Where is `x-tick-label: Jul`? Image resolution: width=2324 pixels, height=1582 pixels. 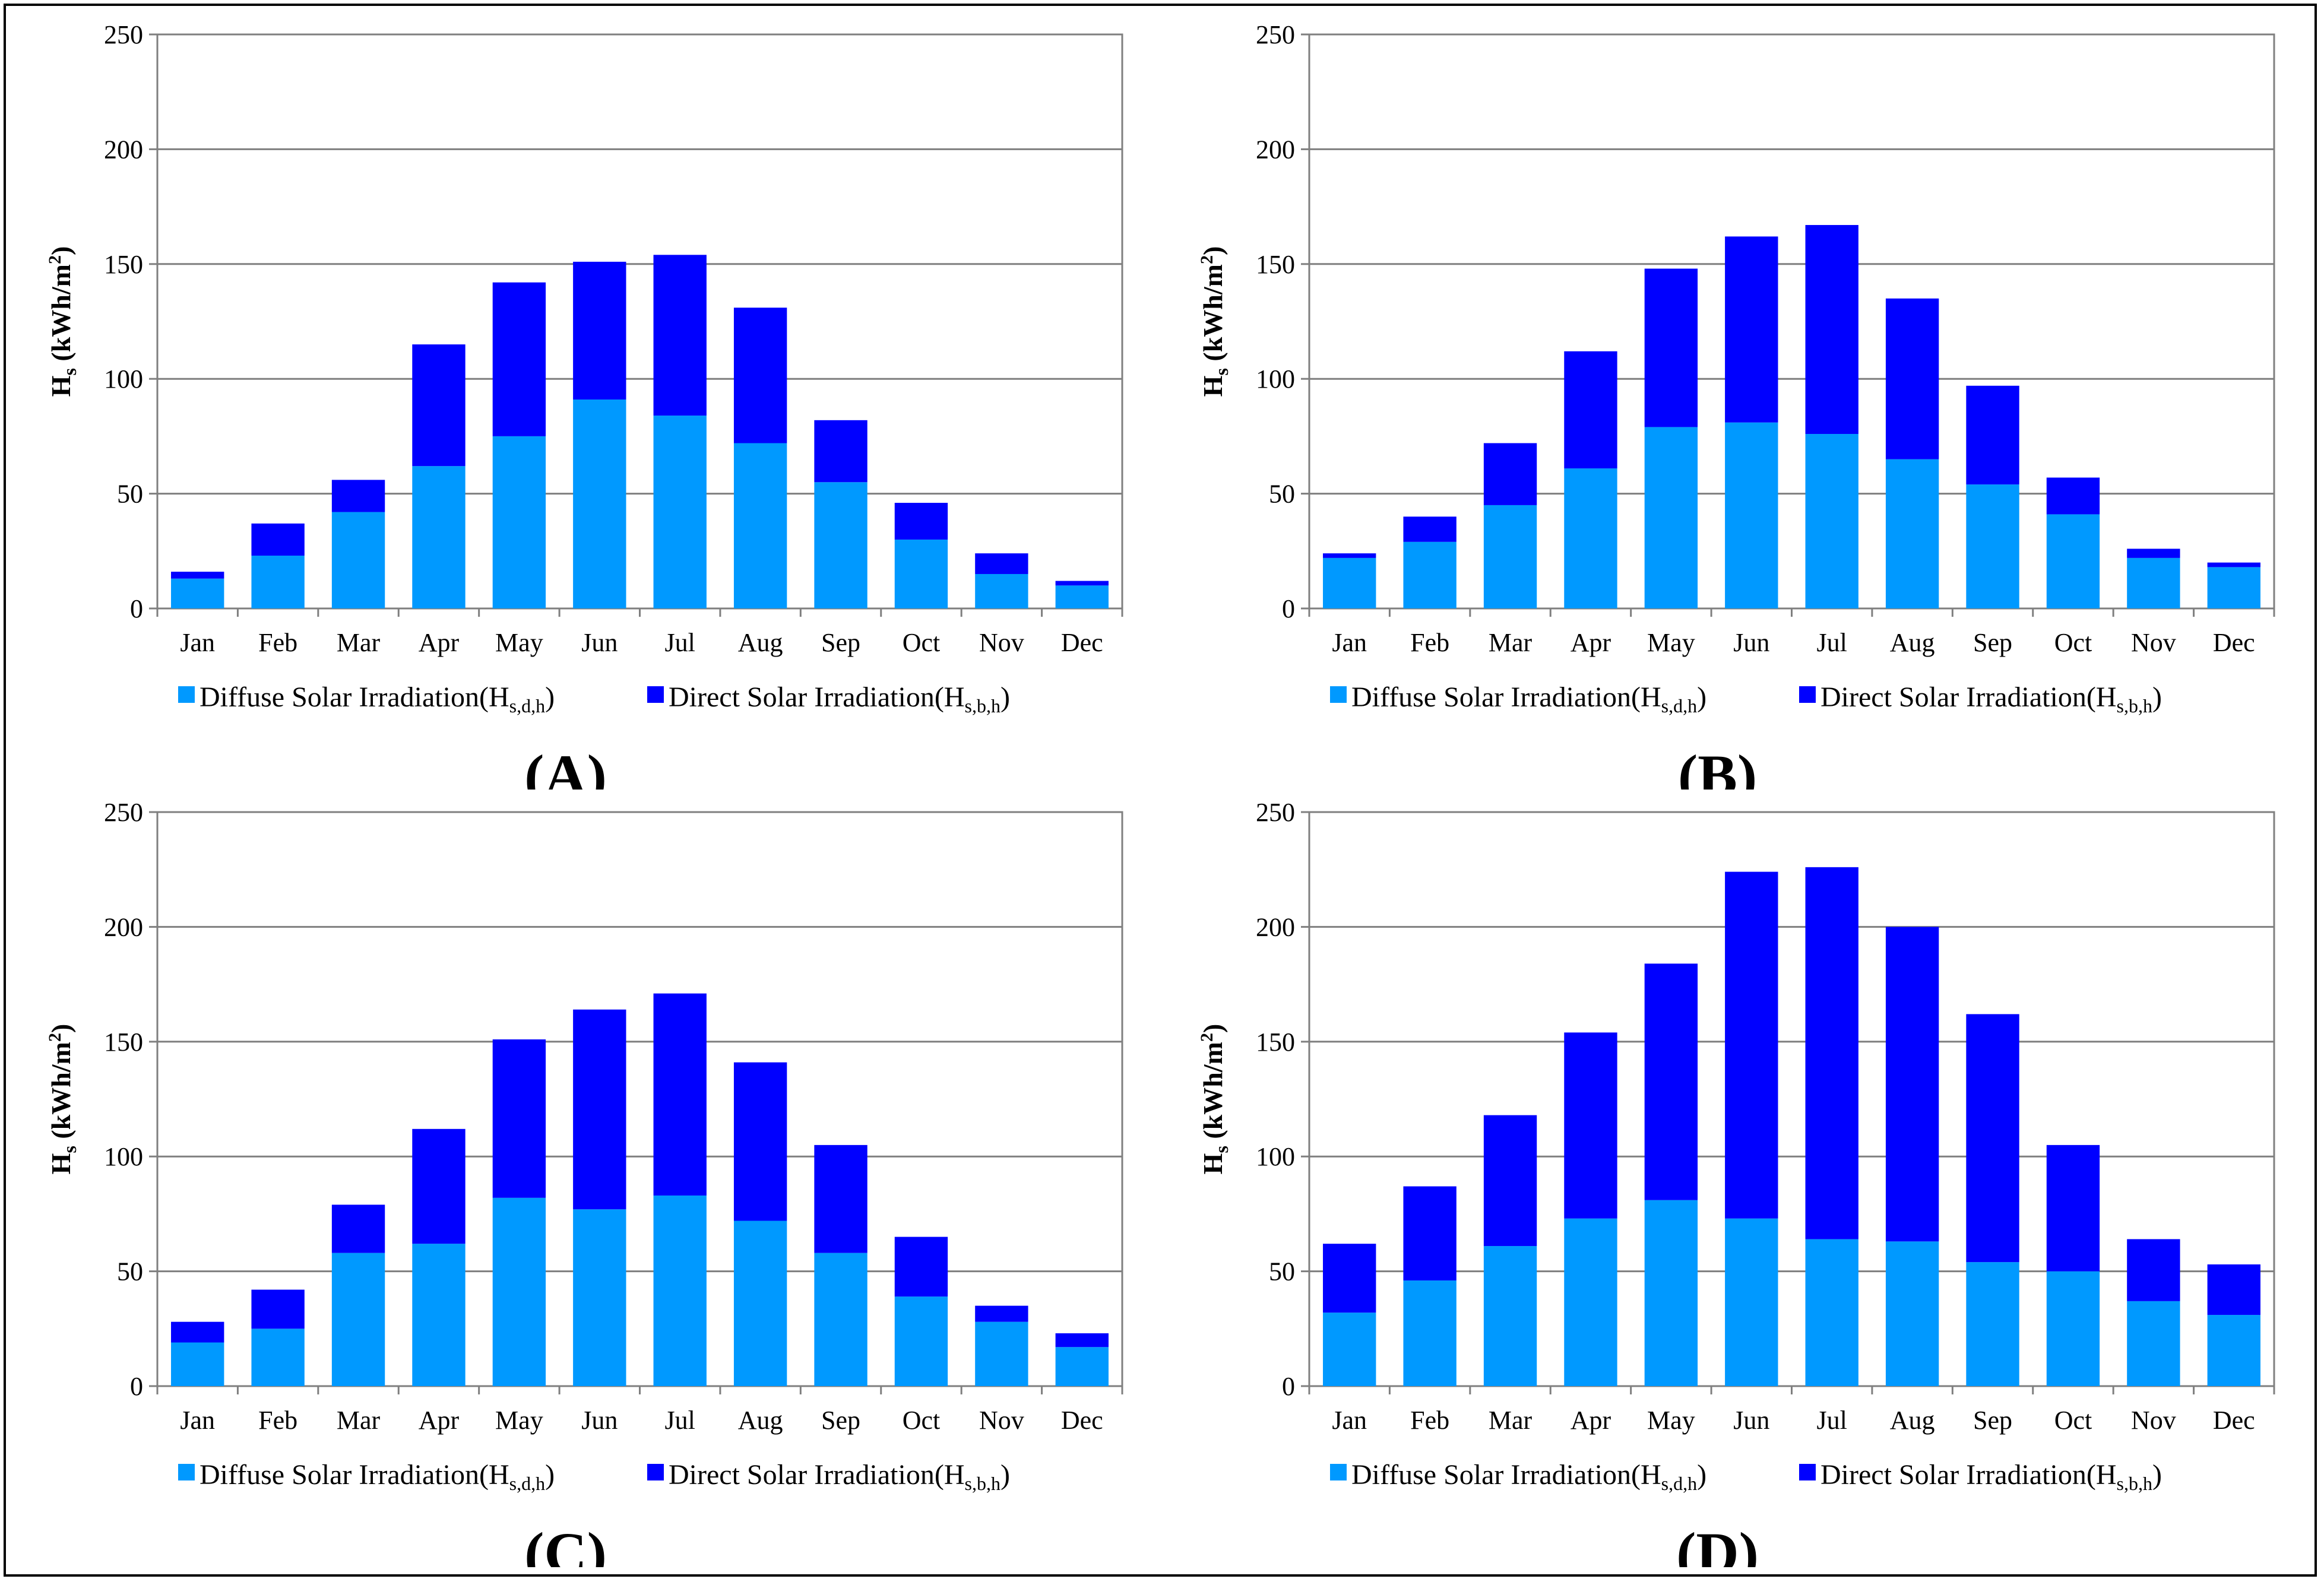 x-tick-label: Jul is located at coordinates (680, 642).